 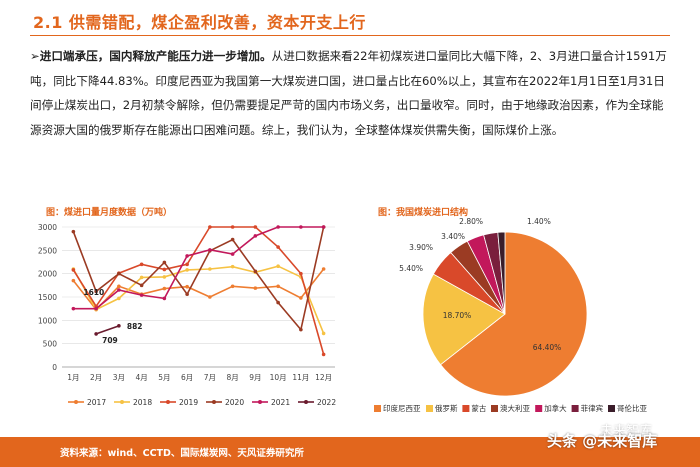 What do you see at coordinates (446, 408) in the screenshot?
I see `legend-label: 俄罗斯` at bounding box center [446, 408].